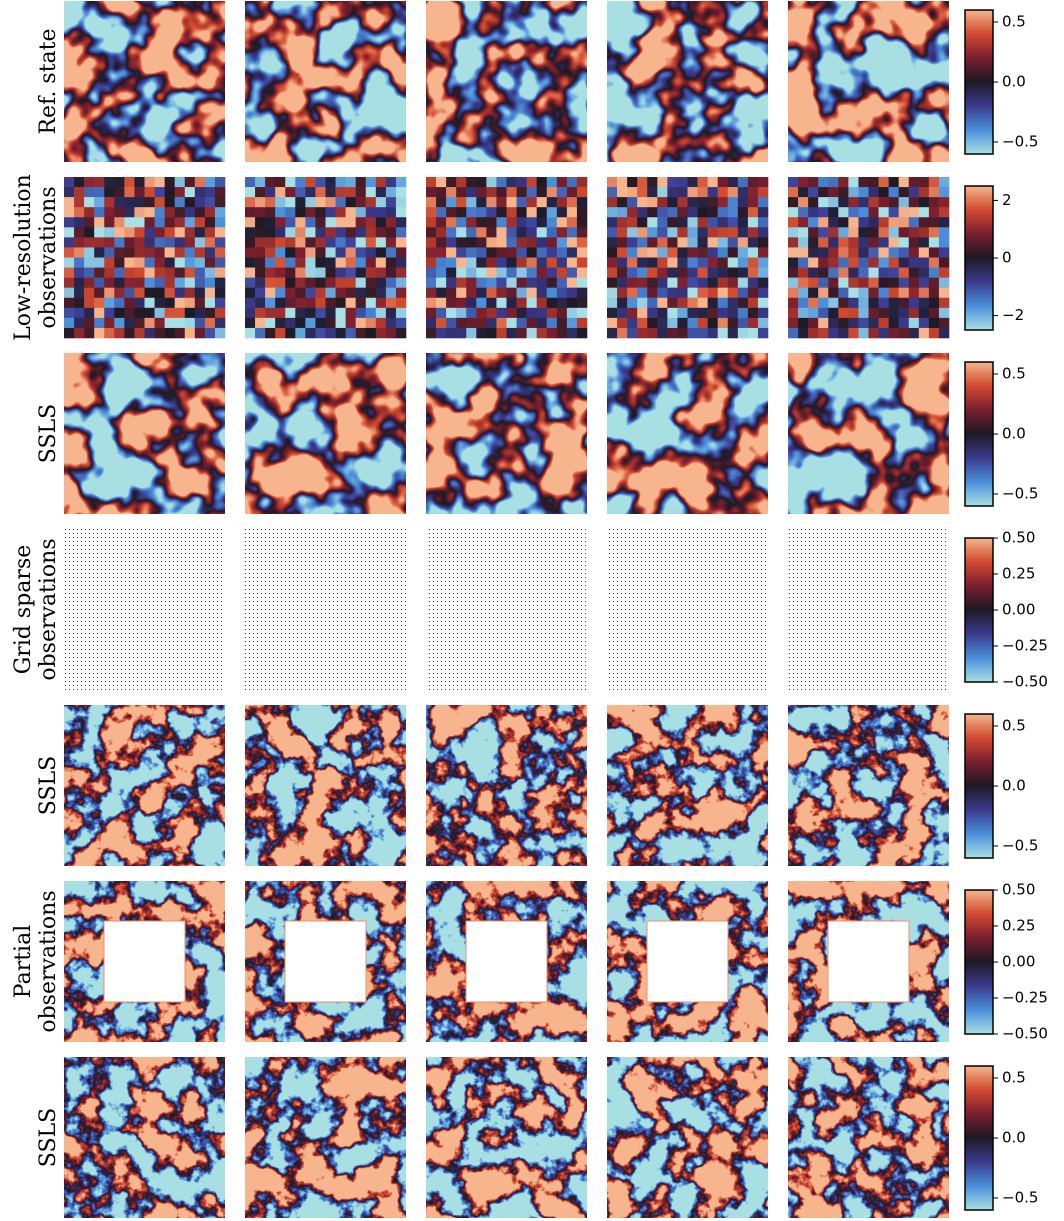  Describe the element at coordinates (23, 961) in the screenshot. I see `row-label: Partial` at that location.